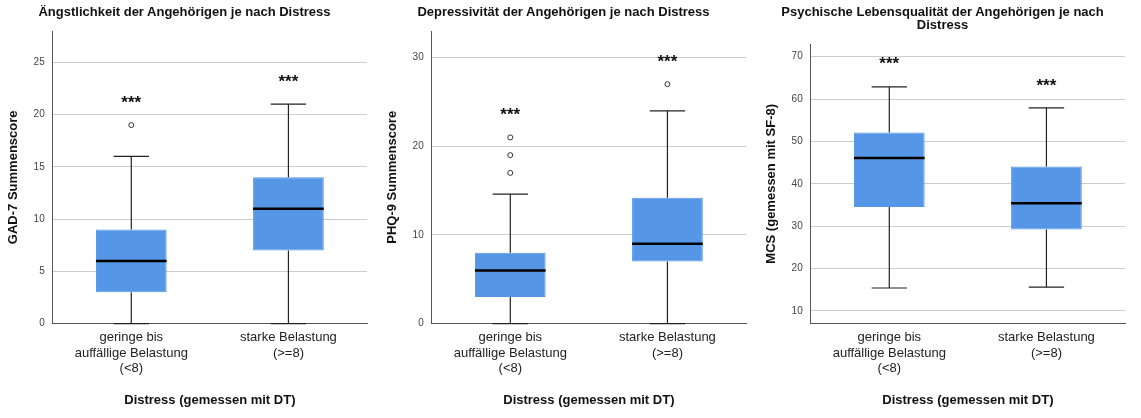  I want to click on chart-title: Psychische Lebensqualität der Angehörigen je nach Distress, so click(942, 18).